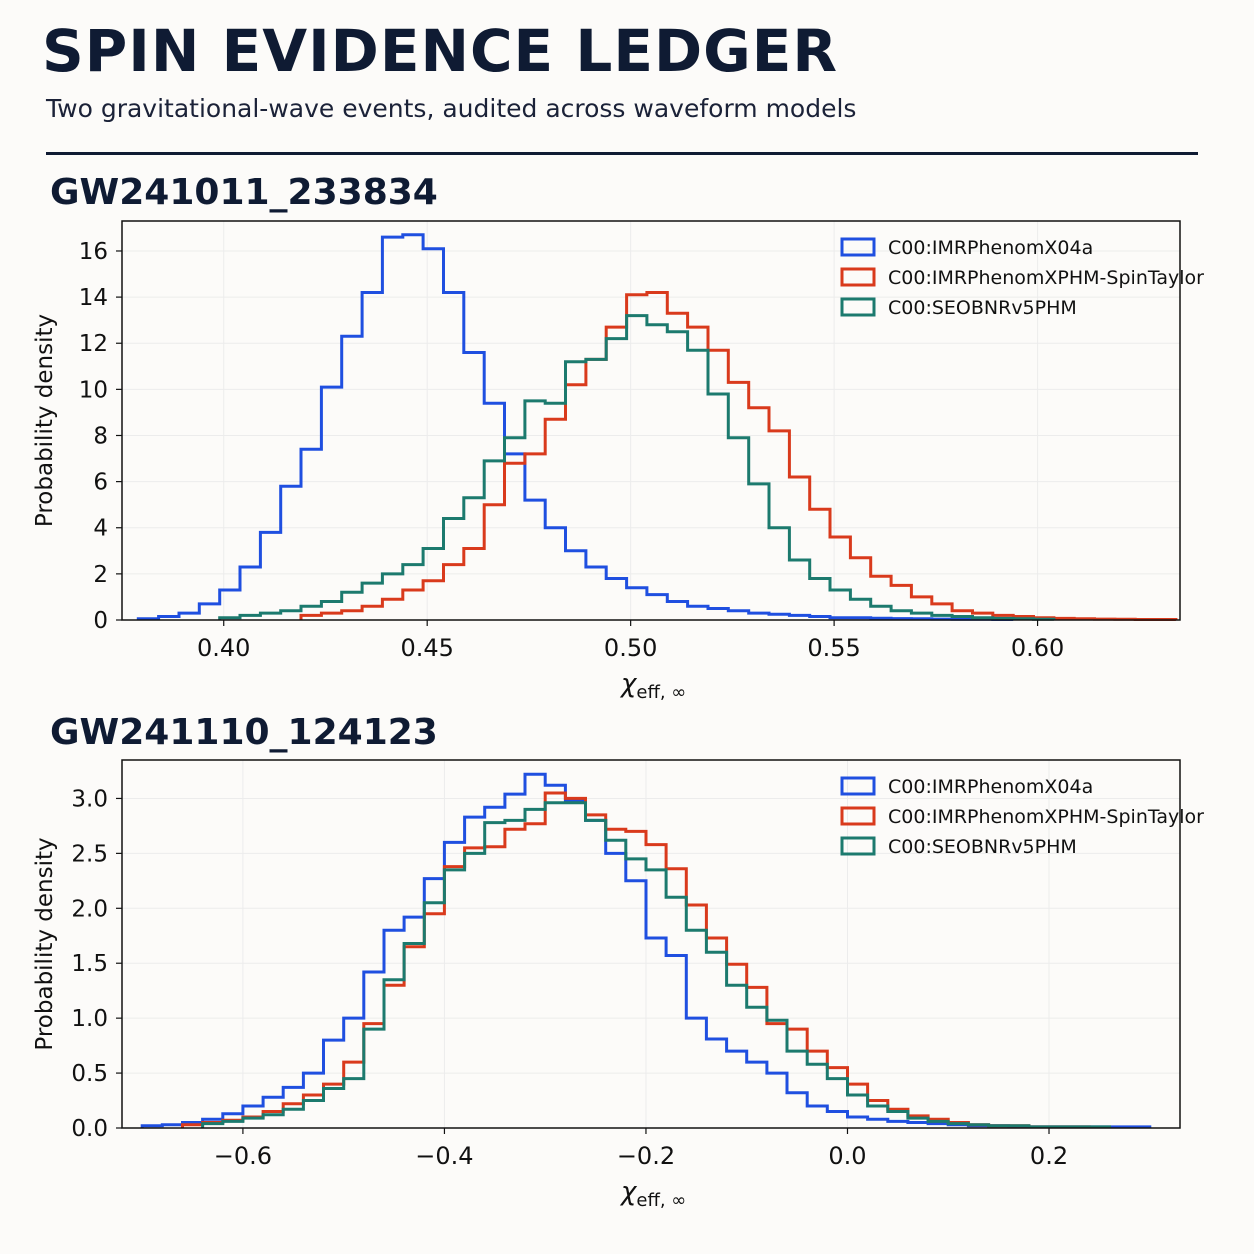 This screenshot has height=1254, width=1254. I want to click on y-tick-label: 0.5, so click(89, 1074).